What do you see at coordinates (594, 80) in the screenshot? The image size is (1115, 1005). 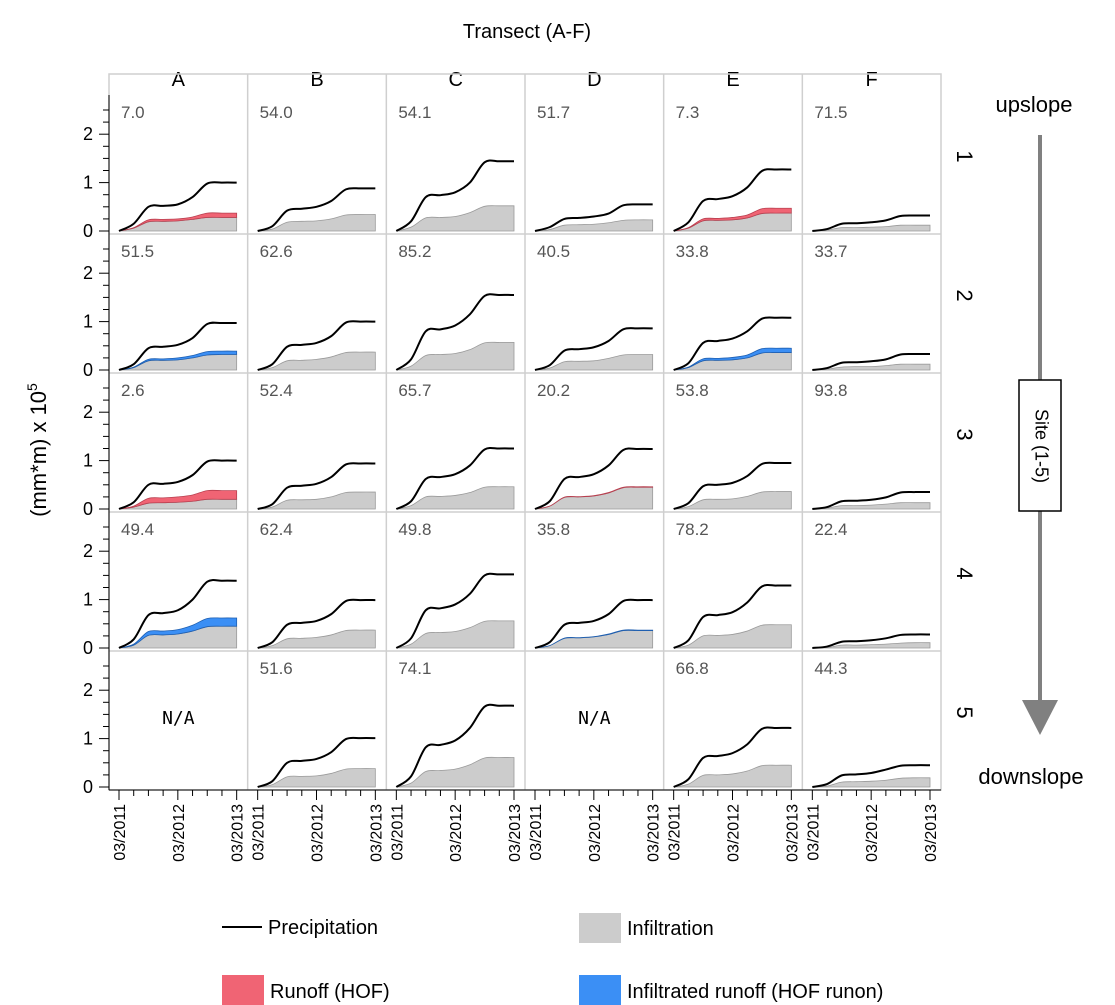 I see `column-header-D: D` at bounding box center [594, 80].